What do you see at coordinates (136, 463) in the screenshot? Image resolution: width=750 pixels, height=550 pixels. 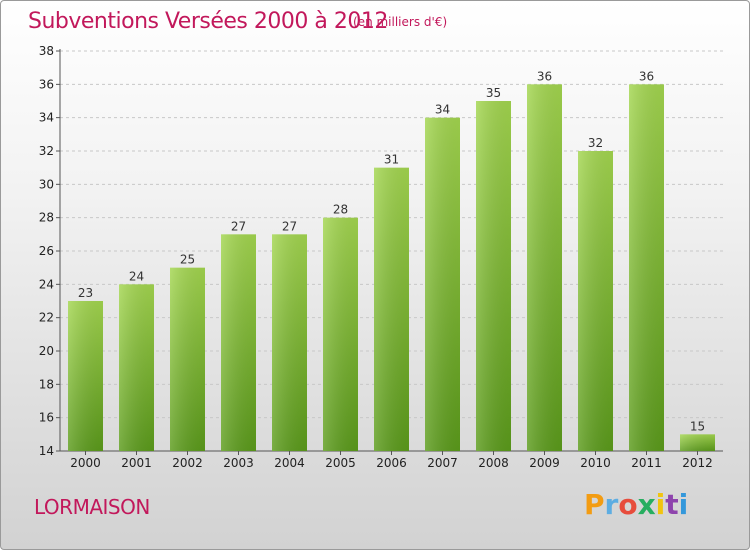 I see `x-tick-label: 2001` at bounding box center [136, 463].